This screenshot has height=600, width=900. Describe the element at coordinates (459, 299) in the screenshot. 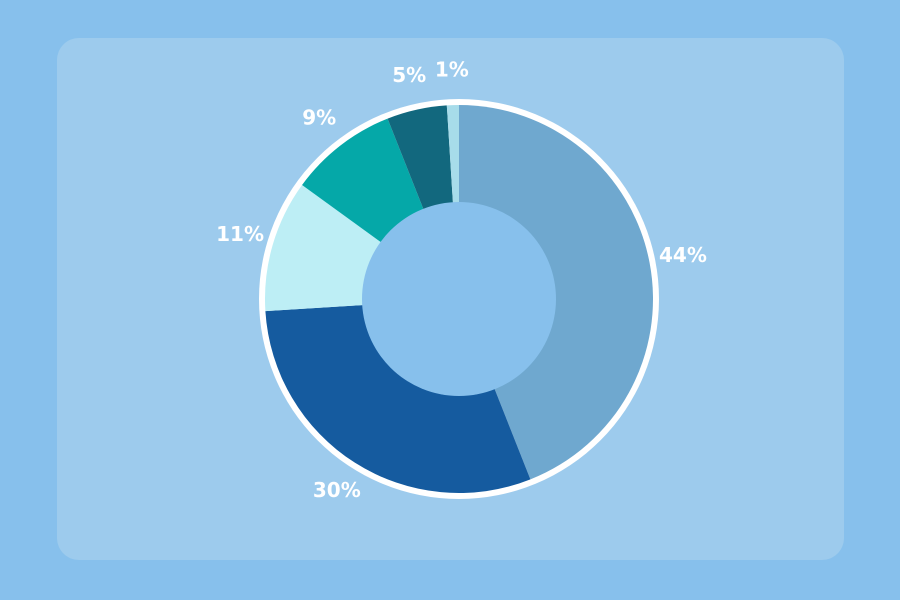

I see `donut-hole` at that location.